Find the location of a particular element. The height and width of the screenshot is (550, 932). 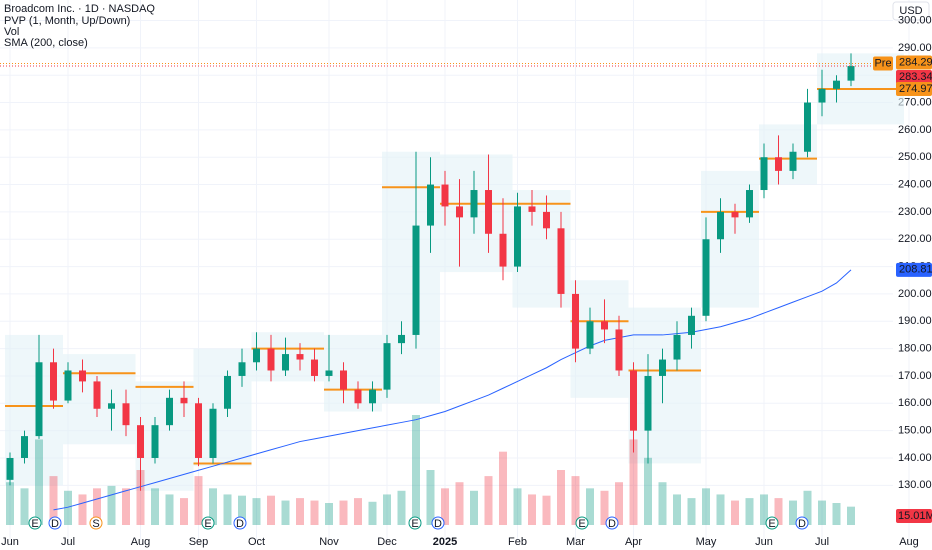

x-tick-label: Oct is located at coordinates (256, 542).